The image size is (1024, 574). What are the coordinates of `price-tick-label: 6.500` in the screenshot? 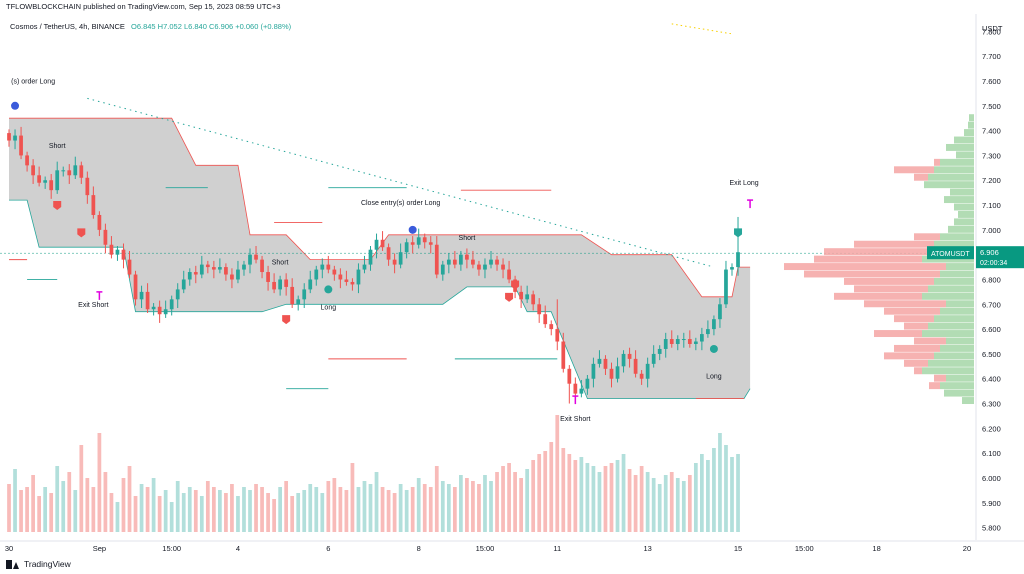 It's located at (991, 354).